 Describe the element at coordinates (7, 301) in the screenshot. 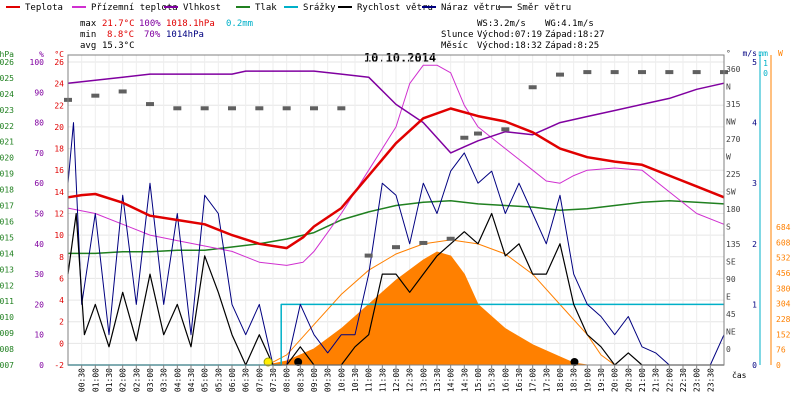

I see `tick-label-hpa: 1011` at that location.